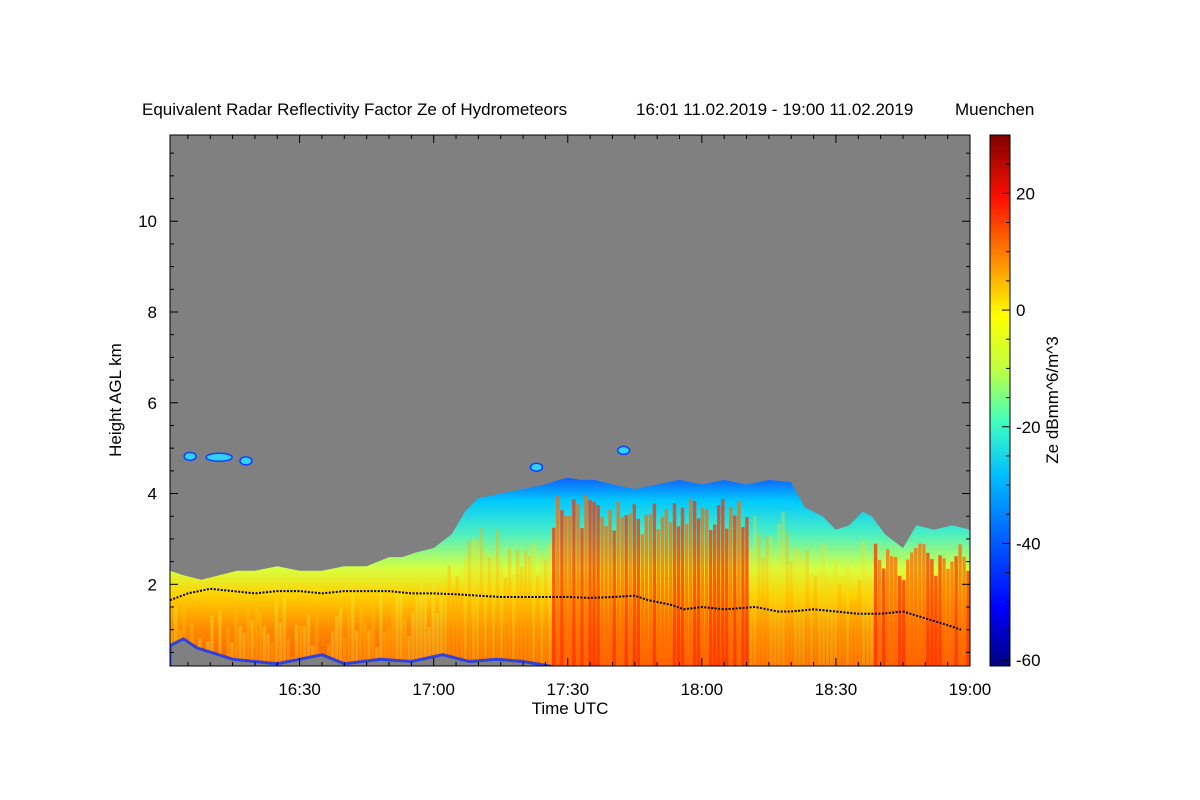  I want to click on fall-streaks, so click(570, 580).